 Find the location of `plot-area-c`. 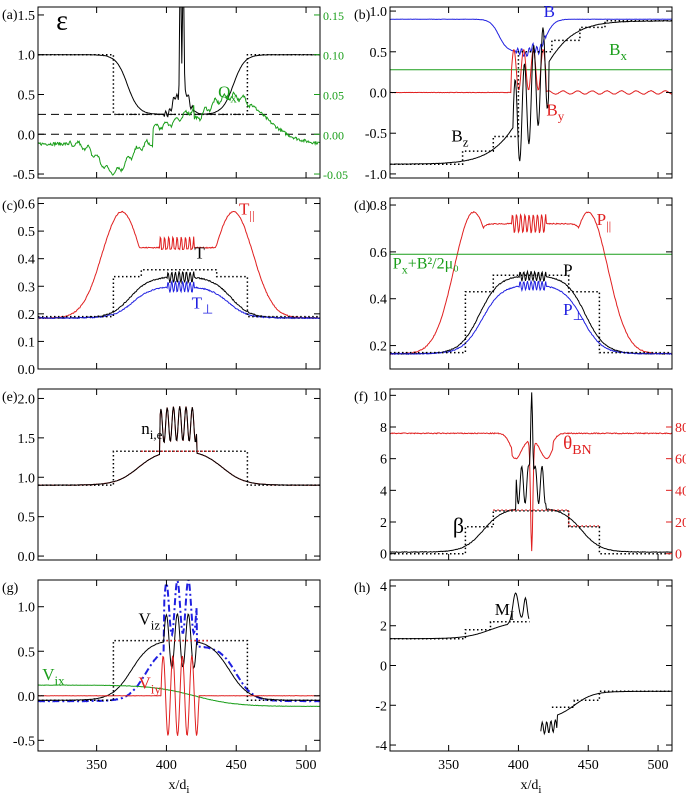

plot-area-c is located at coordinates (179, 265).